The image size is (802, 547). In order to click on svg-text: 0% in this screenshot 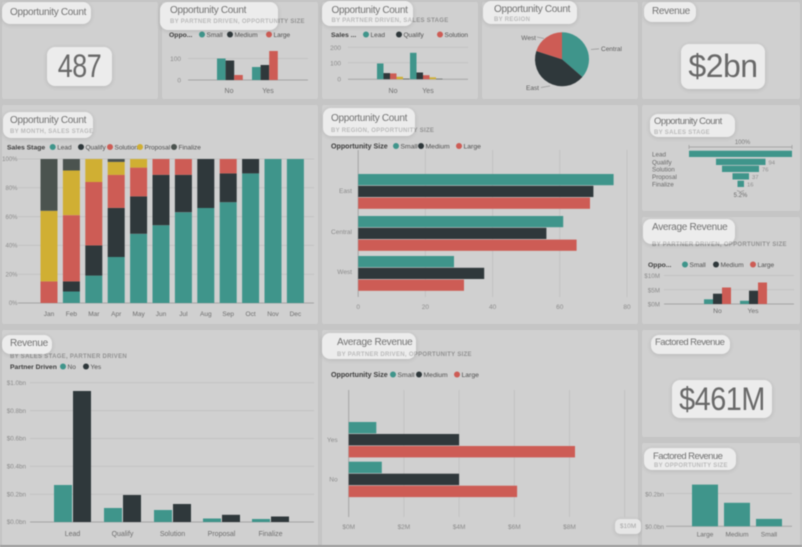, I will do `click(13, 304)`.